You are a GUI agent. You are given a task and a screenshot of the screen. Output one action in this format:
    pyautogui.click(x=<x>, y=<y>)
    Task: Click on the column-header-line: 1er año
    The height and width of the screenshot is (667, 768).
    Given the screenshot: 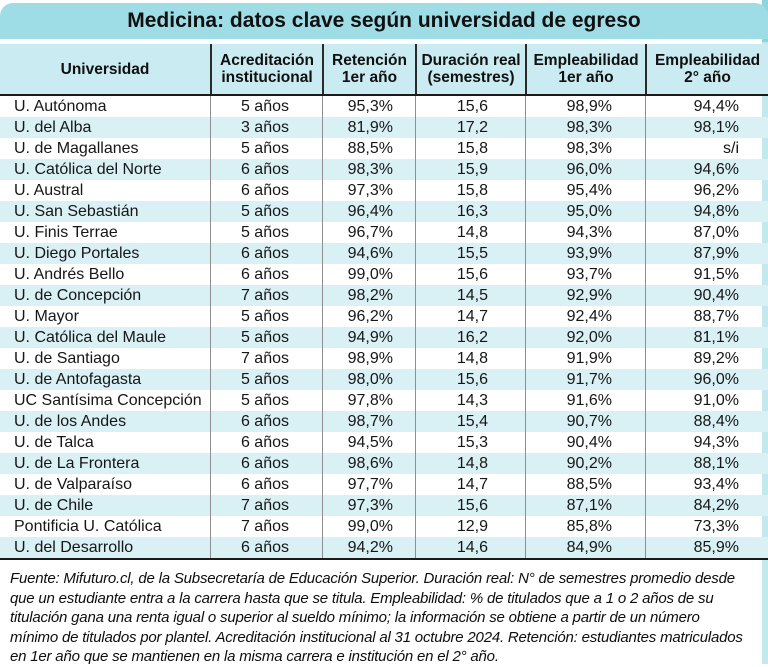 What is the action you would take?
    pyautogui.click(x=369, y=77)
    